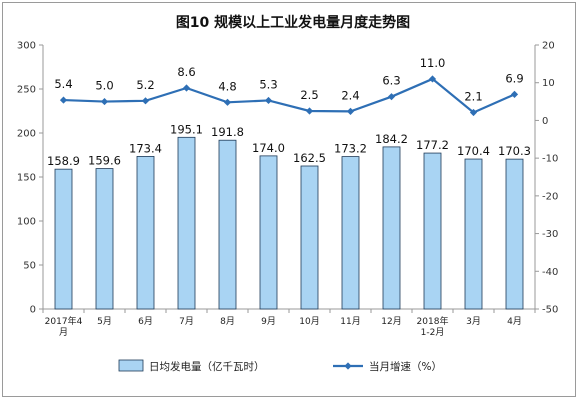 The width and height of the screenshot is (580, 401). Describe the element at coordinates (514, 151) in the screenshot. I see `bar-value-label: 170.3` at that location.